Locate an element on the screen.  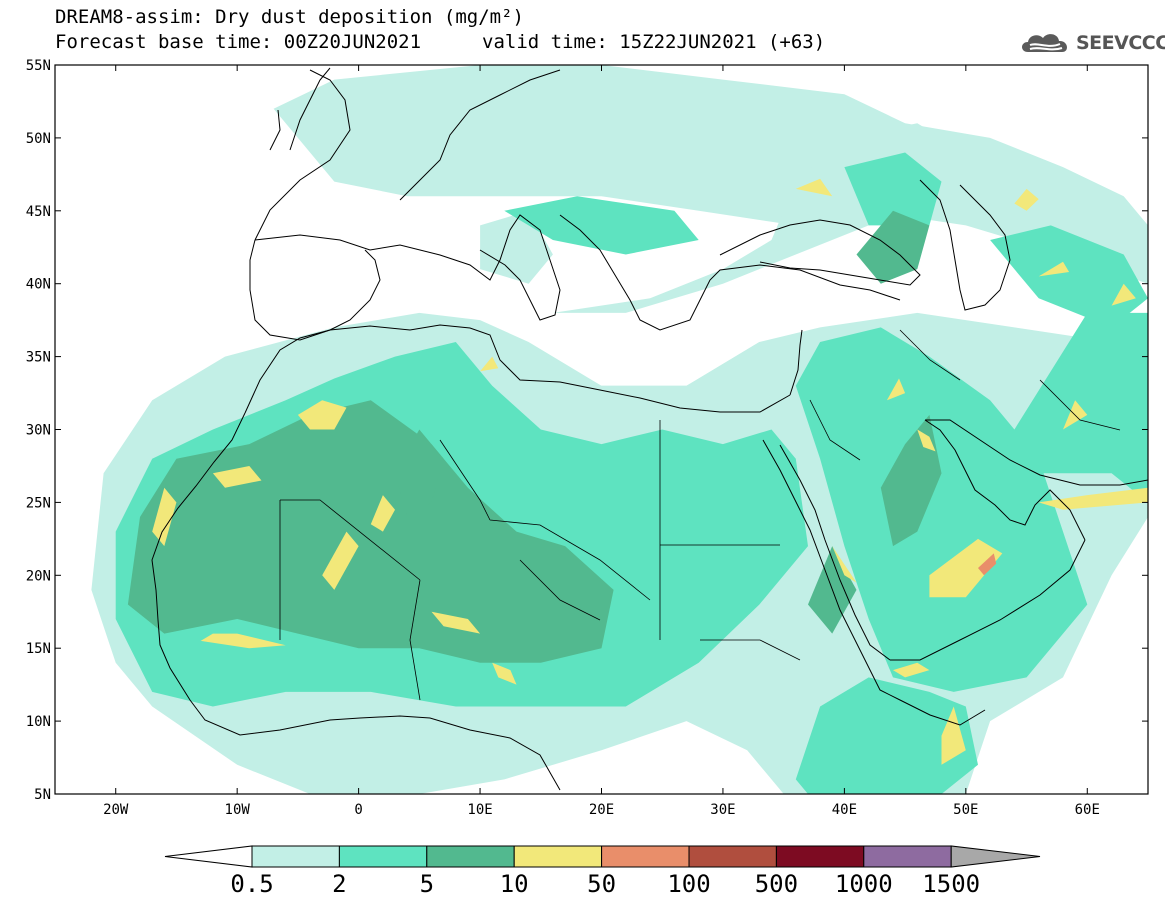
lat-label-25N: 25N is located at coordinates (38, 503).